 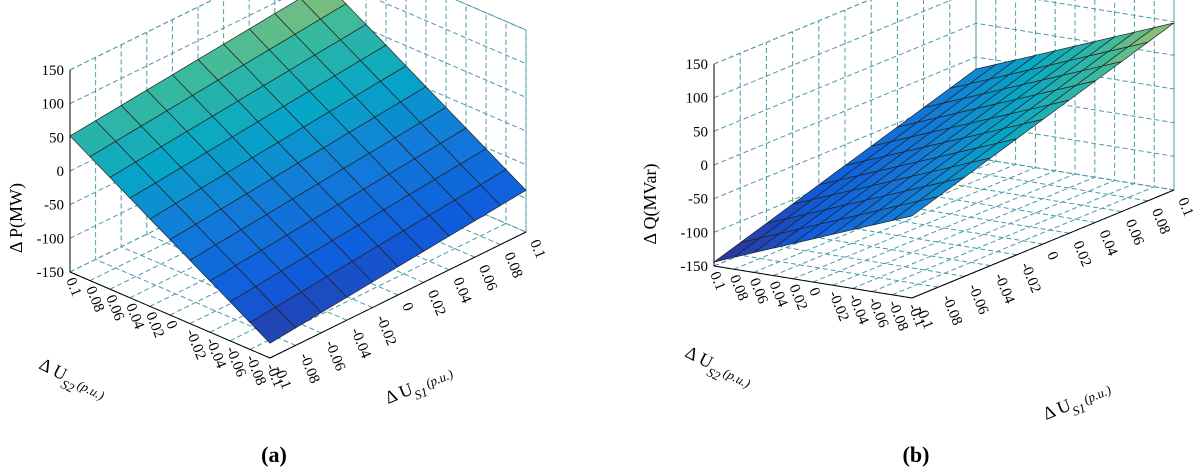 What do you see at coordinates (778, 294) in the screenshot?
I see `y-tick-label: 0.04` at bounding box center [778, 294].